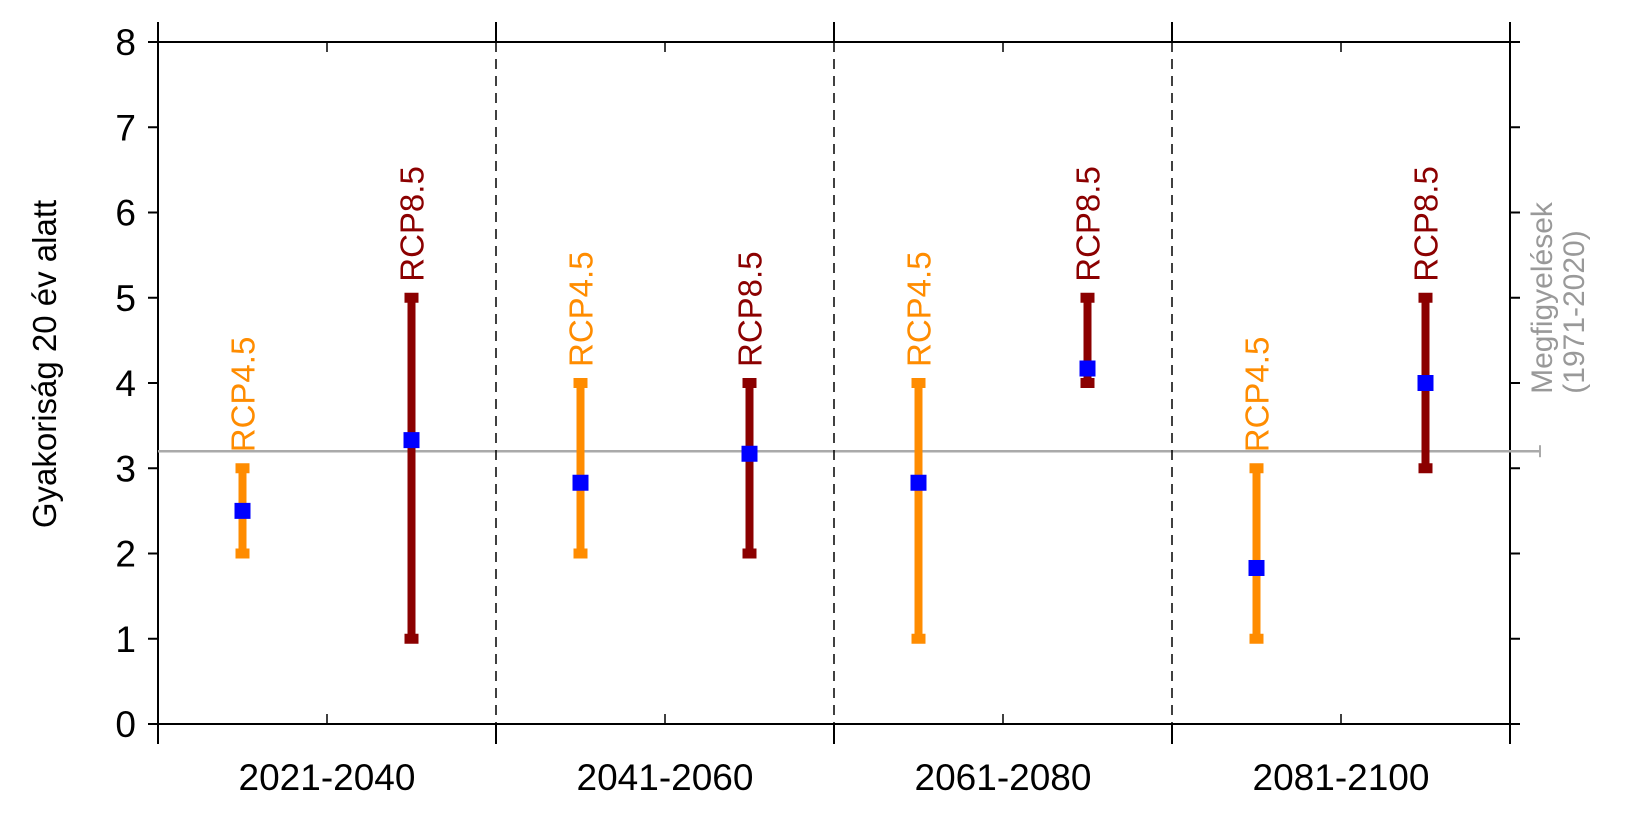 This screenshot has height=813, width=1645. Describe the element at coordinates (665, 777) in the screenshot. I see `x-tick-label: 2041-2060` at that location.